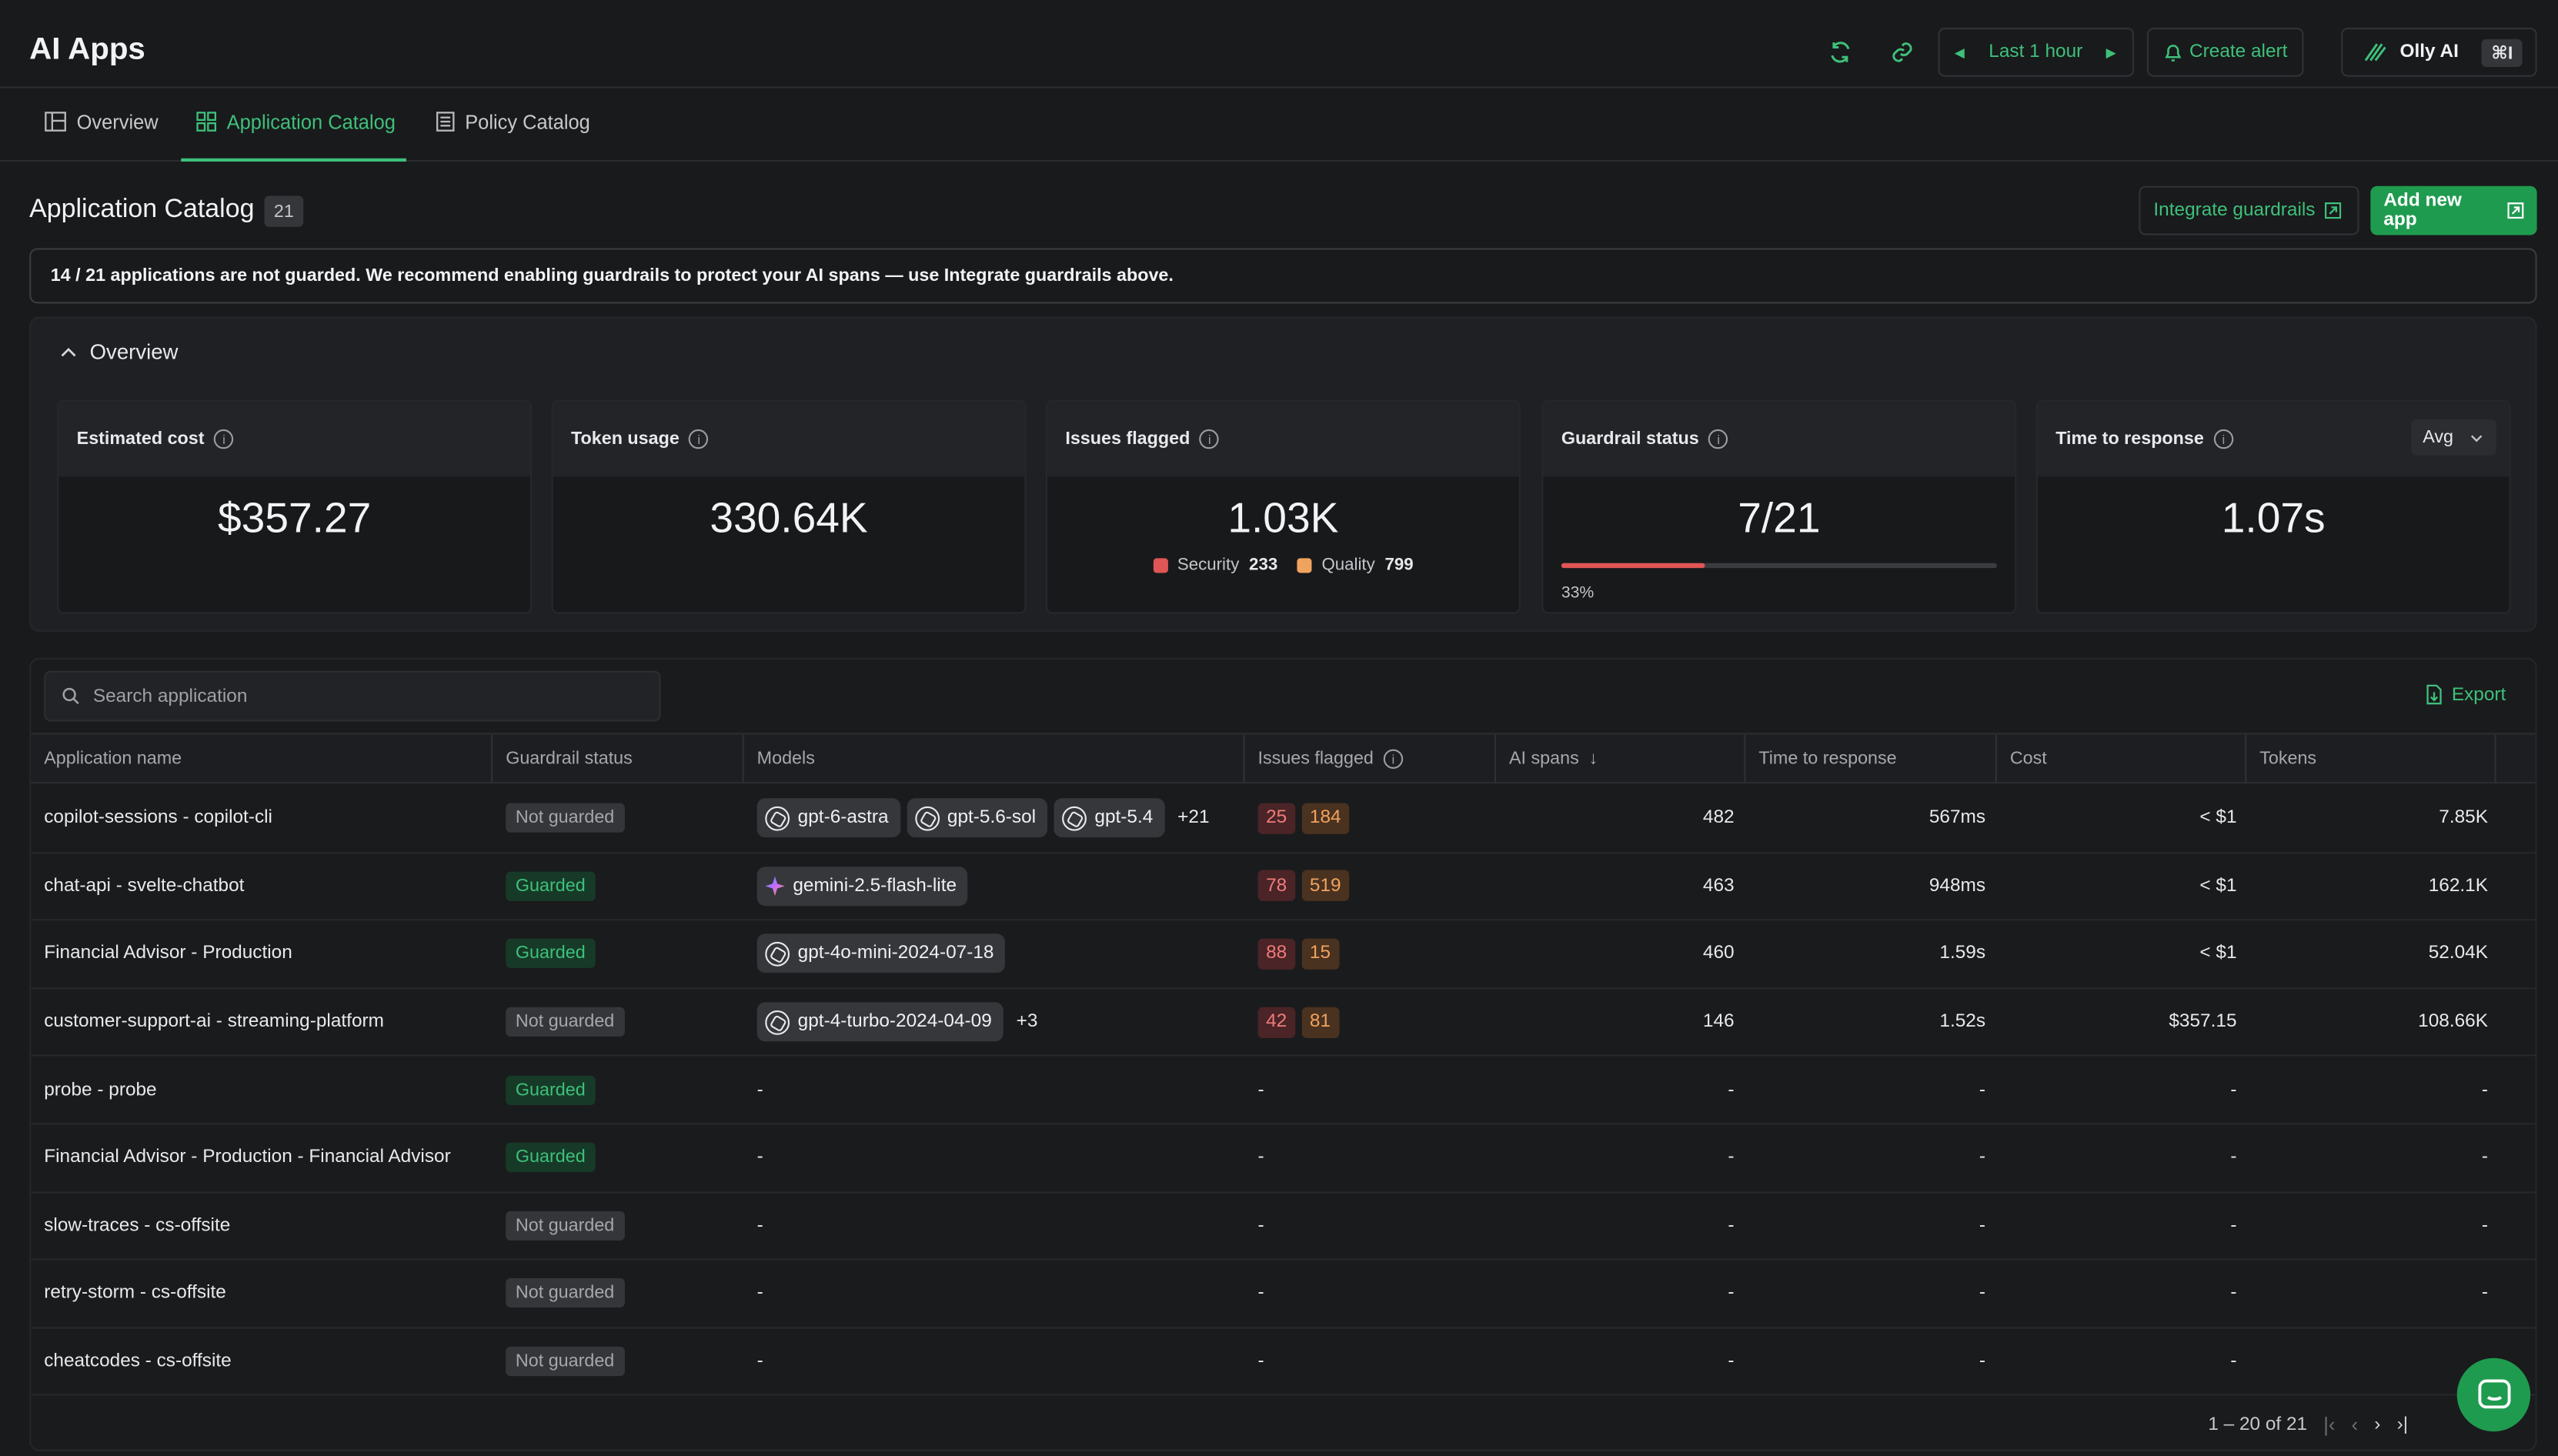 The width and height of the screenshot is (2558, 1456). What do you see at coordinates (1902, 52) in the screenshot?
I see `link-icon` at bounding box center [1902, 52].